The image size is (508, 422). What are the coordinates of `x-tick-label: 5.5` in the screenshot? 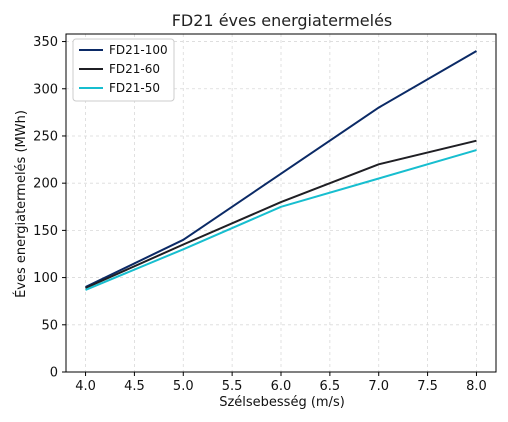 It's located at (232, 386).